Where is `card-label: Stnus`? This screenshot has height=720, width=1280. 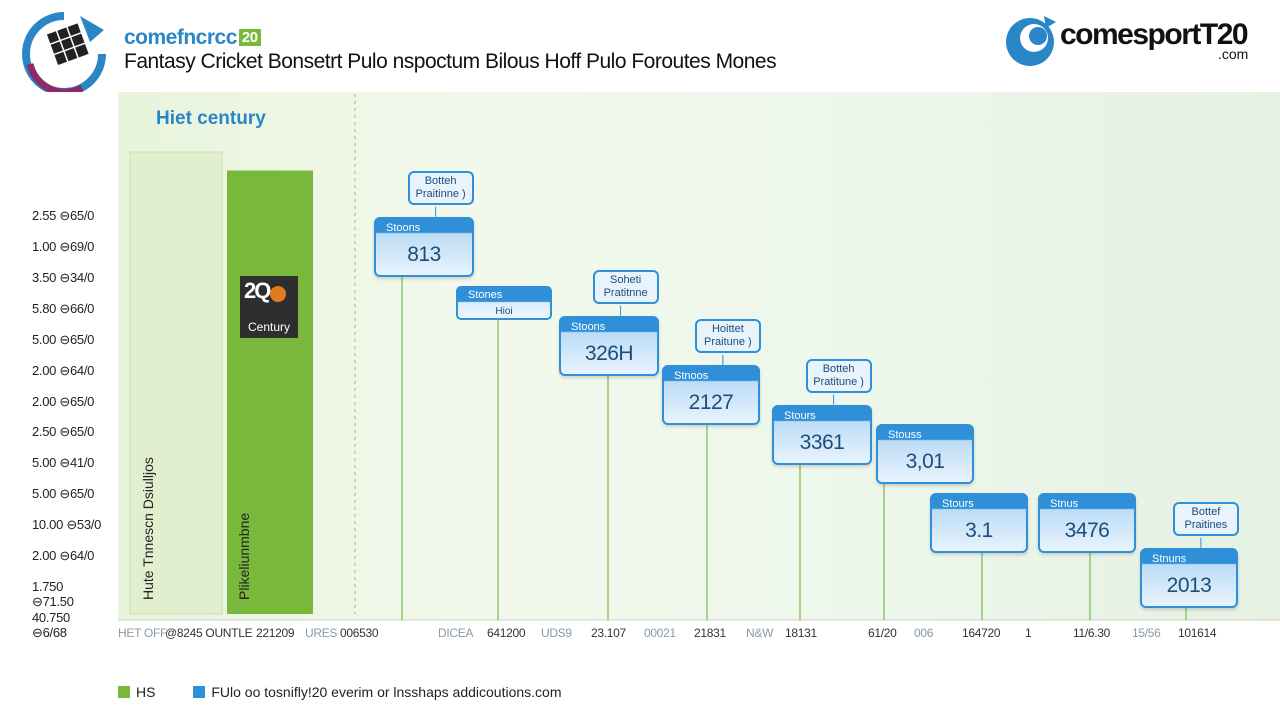 card-label: Stnus is located at coordinates (1064, 504).